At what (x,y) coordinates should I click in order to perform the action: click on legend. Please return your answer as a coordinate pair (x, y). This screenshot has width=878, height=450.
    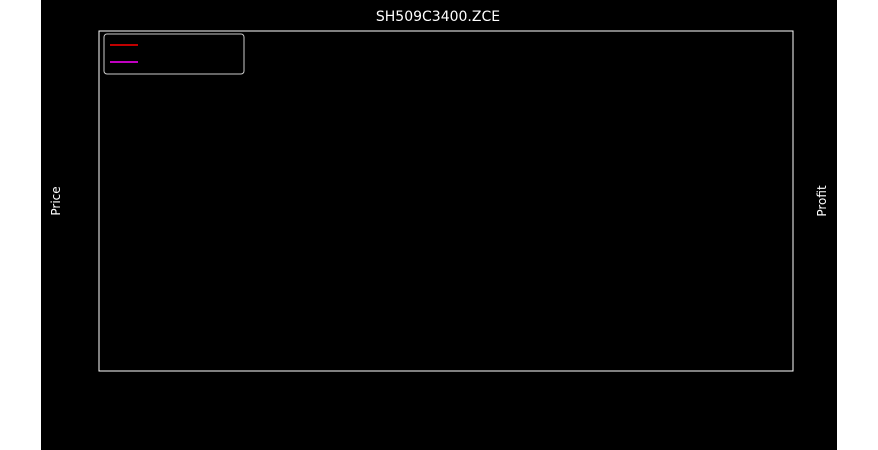
    Looking at the image, I should click on (174, 54).